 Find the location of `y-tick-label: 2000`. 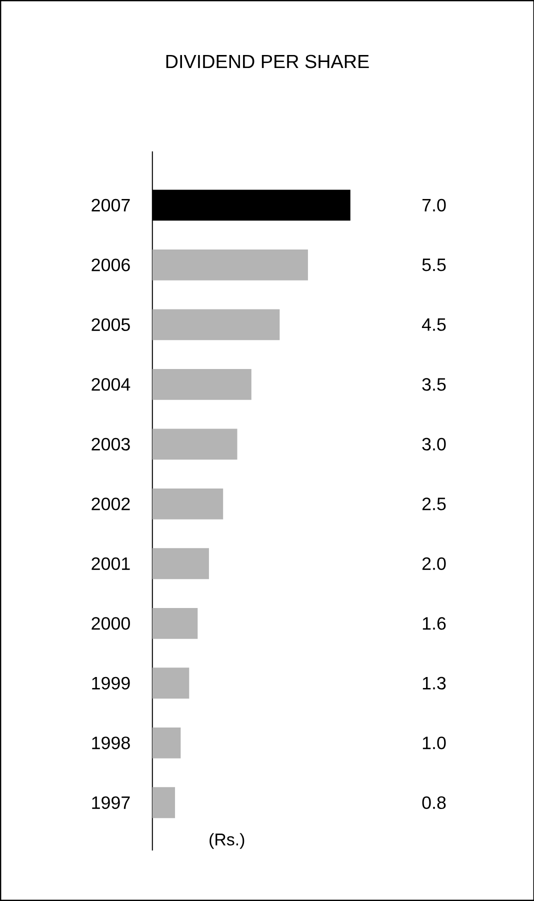

y-tick-label: 2000 is located at coordinates (110, 623).